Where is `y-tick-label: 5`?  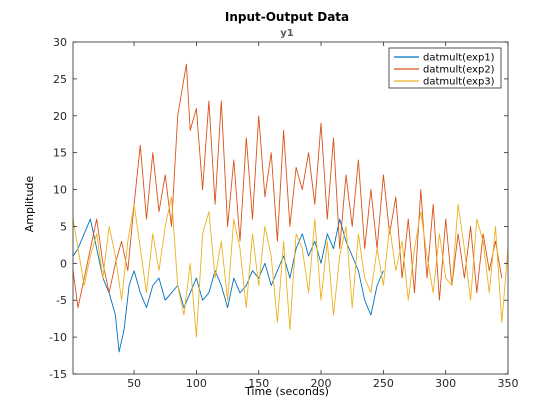 y-tick-label: 5 is located at coordinates (63, 226).